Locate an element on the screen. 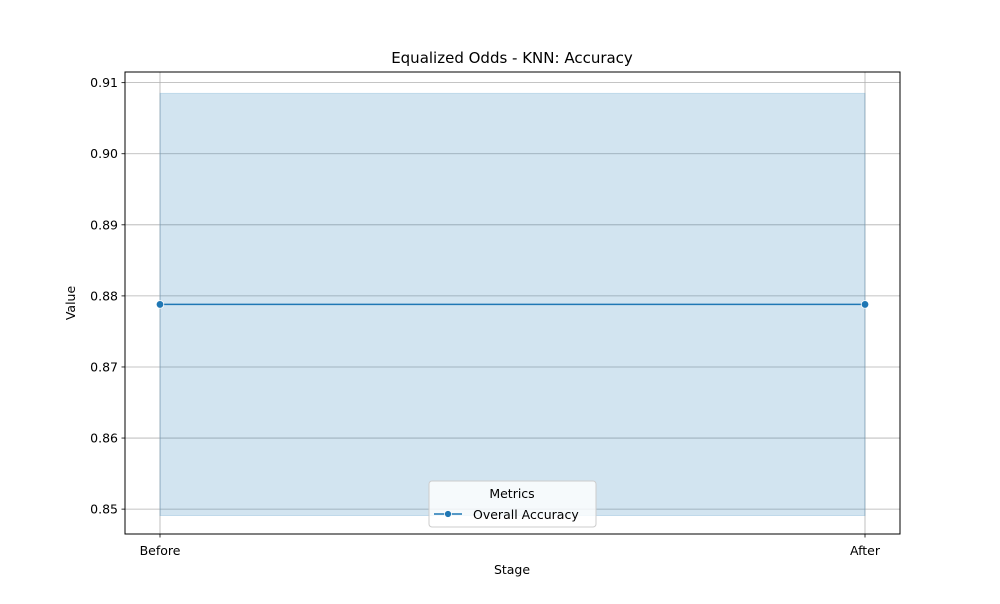 This screenshot has height=604, width=1000. y-tick-label: 0.86 is located at coordinates (104, 438).